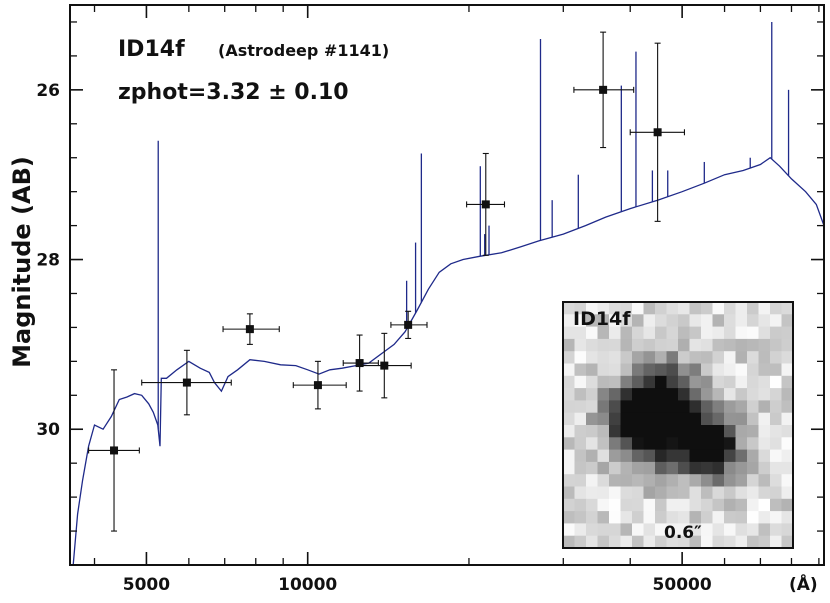 The height and width of the screenshot is (603, 830). I want to click on redshift-label: zphot=3.32 ± 0.10, so click(233, 92).